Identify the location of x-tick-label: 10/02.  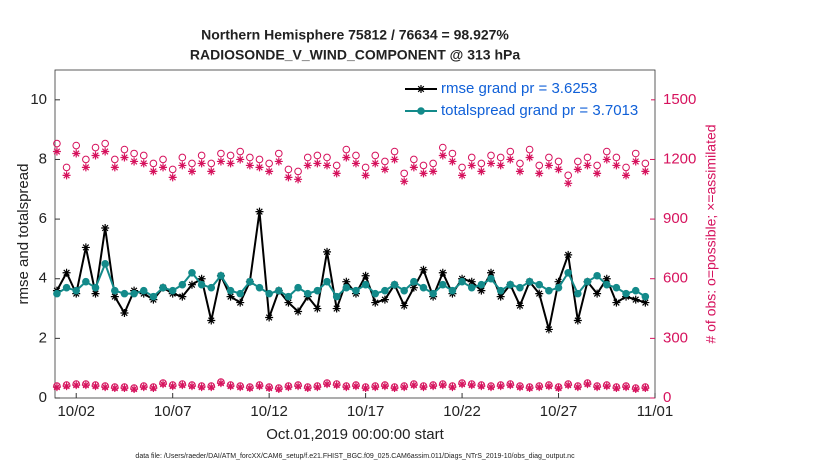
(76, 411).